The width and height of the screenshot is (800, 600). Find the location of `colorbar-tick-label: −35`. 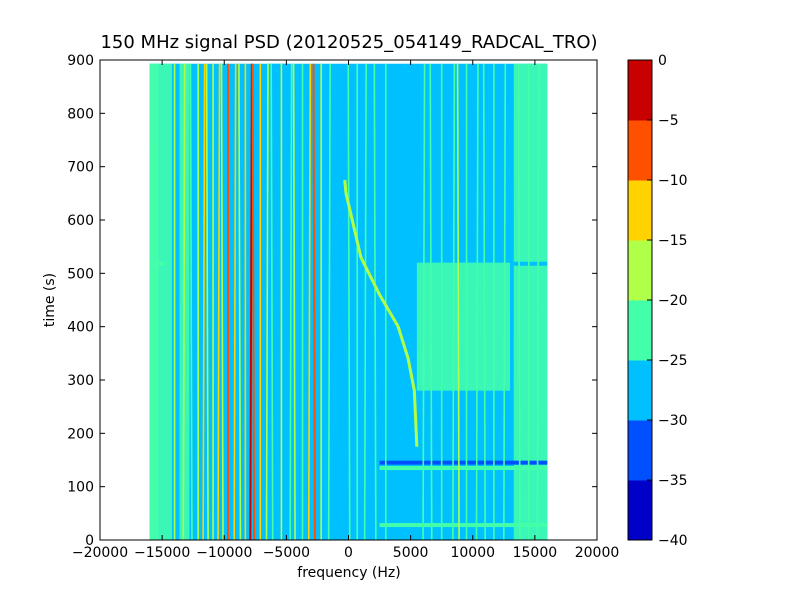

colorbar-tick-label: −35 is located at coordinates (673, 481).